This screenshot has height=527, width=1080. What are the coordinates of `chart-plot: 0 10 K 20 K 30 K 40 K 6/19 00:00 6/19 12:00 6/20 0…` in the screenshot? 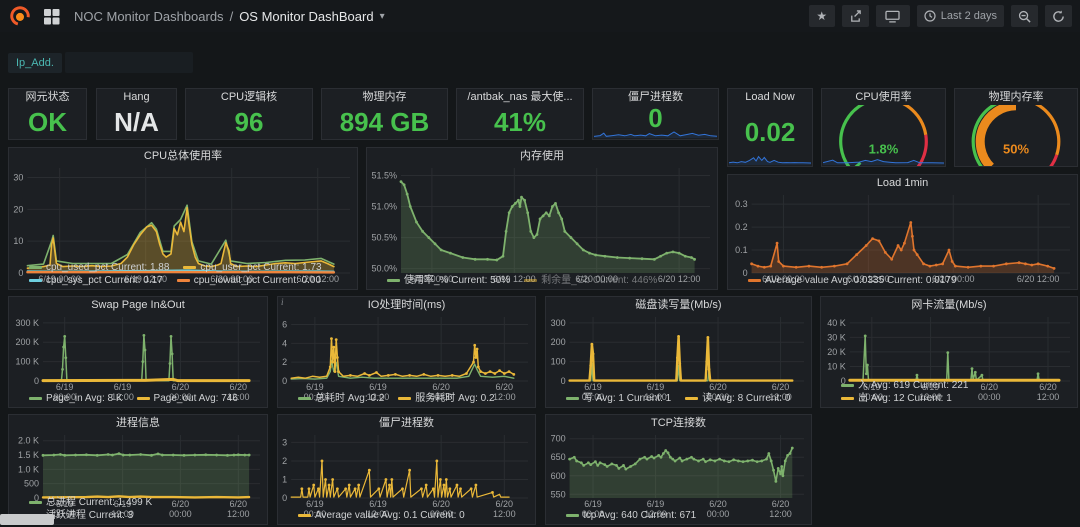 It's located at (949, 357).